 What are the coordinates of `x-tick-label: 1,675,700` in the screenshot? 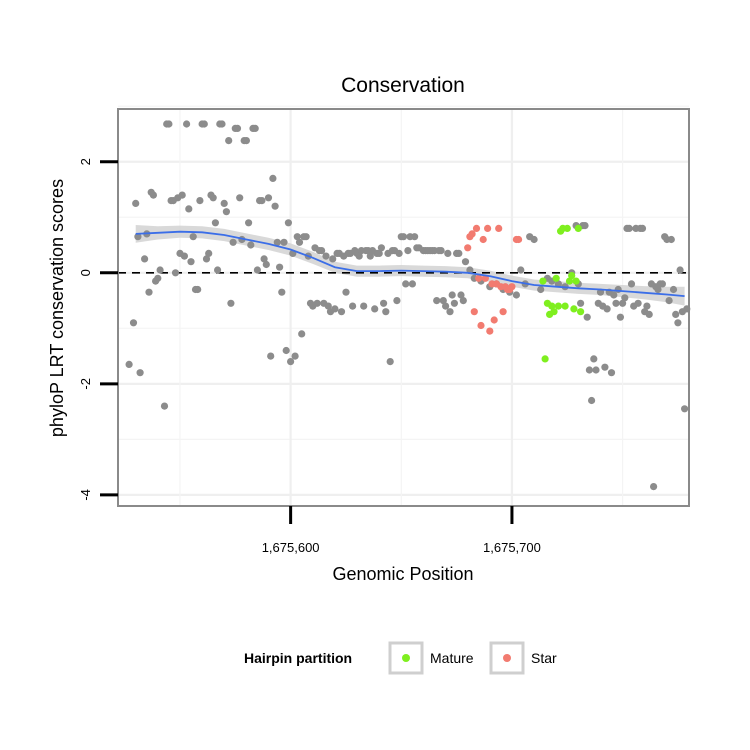 It's located at (512, 547).